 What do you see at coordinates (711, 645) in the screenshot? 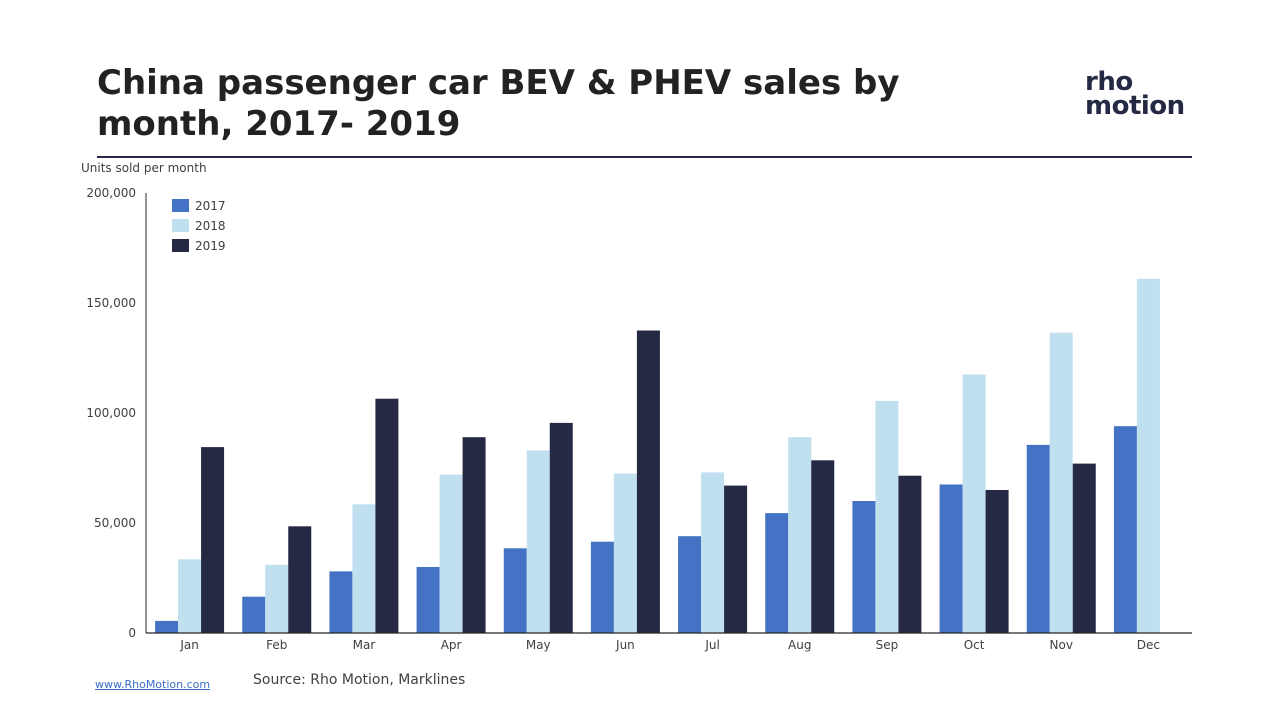
I see `x-tick-label: Jul` at bounding box center [711, 645].